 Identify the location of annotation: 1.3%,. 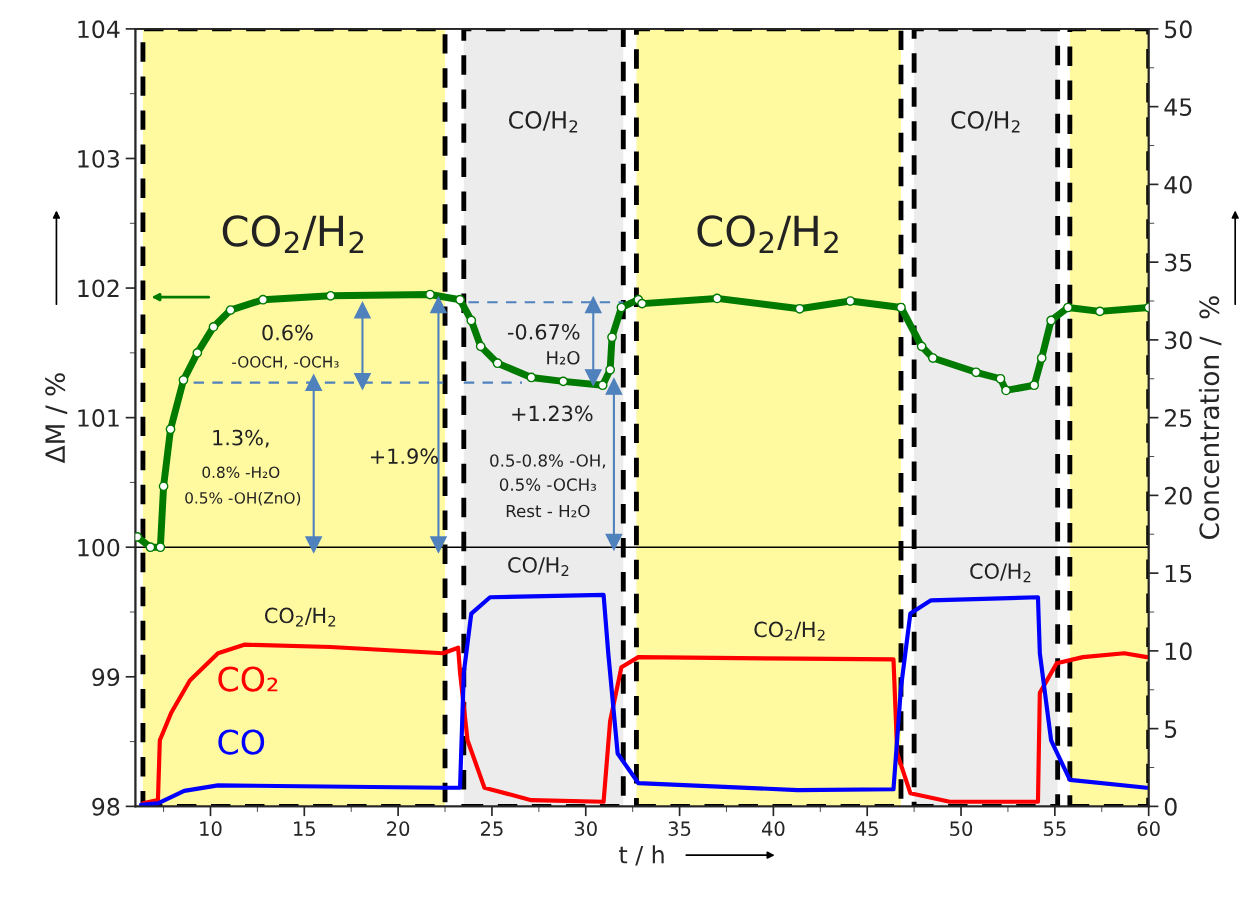
(241, 438).